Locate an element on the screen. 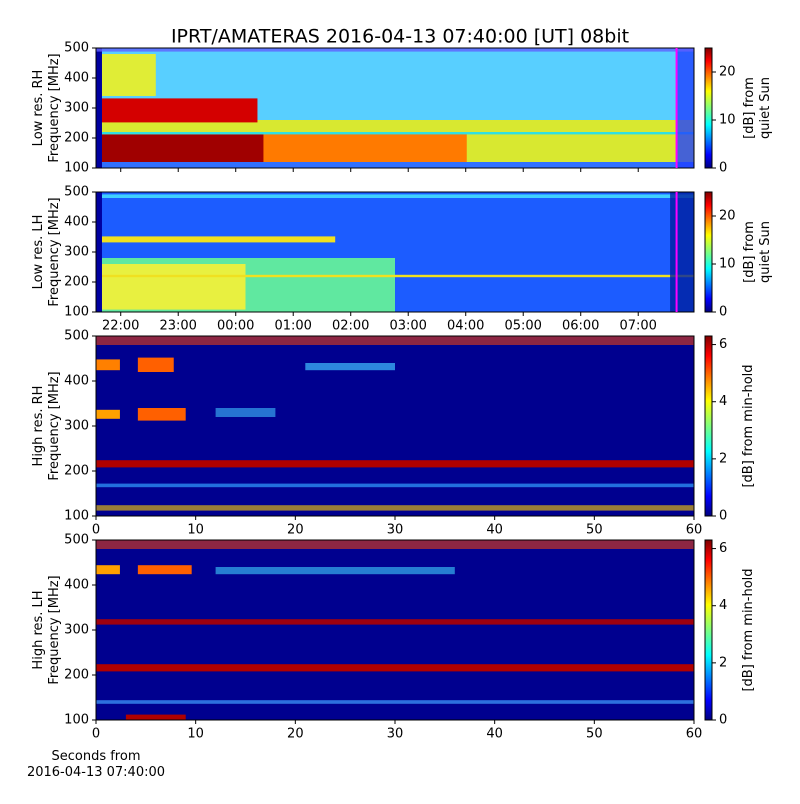 The height and width of the screenshot is (804, 800). y-axis-label: Low res. LHFrequency [MHz] is located at coordinates (46, 251).